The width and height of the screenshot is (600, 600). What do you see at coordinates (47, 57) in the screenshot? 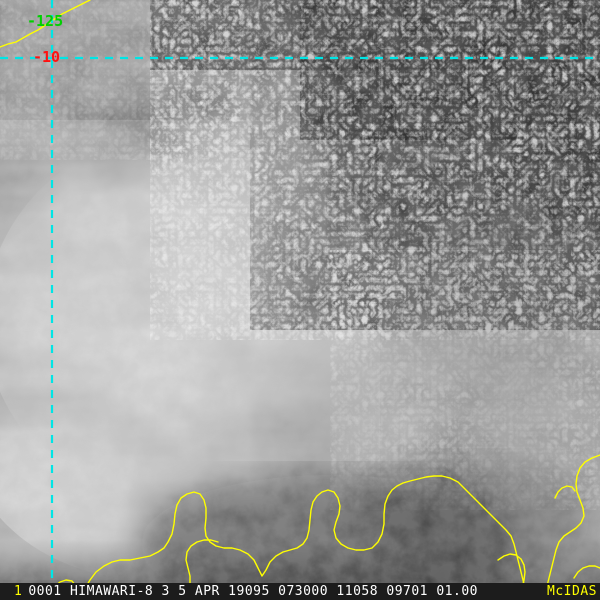
I see `latitude-label: -10` at bounding box center [47, 57].